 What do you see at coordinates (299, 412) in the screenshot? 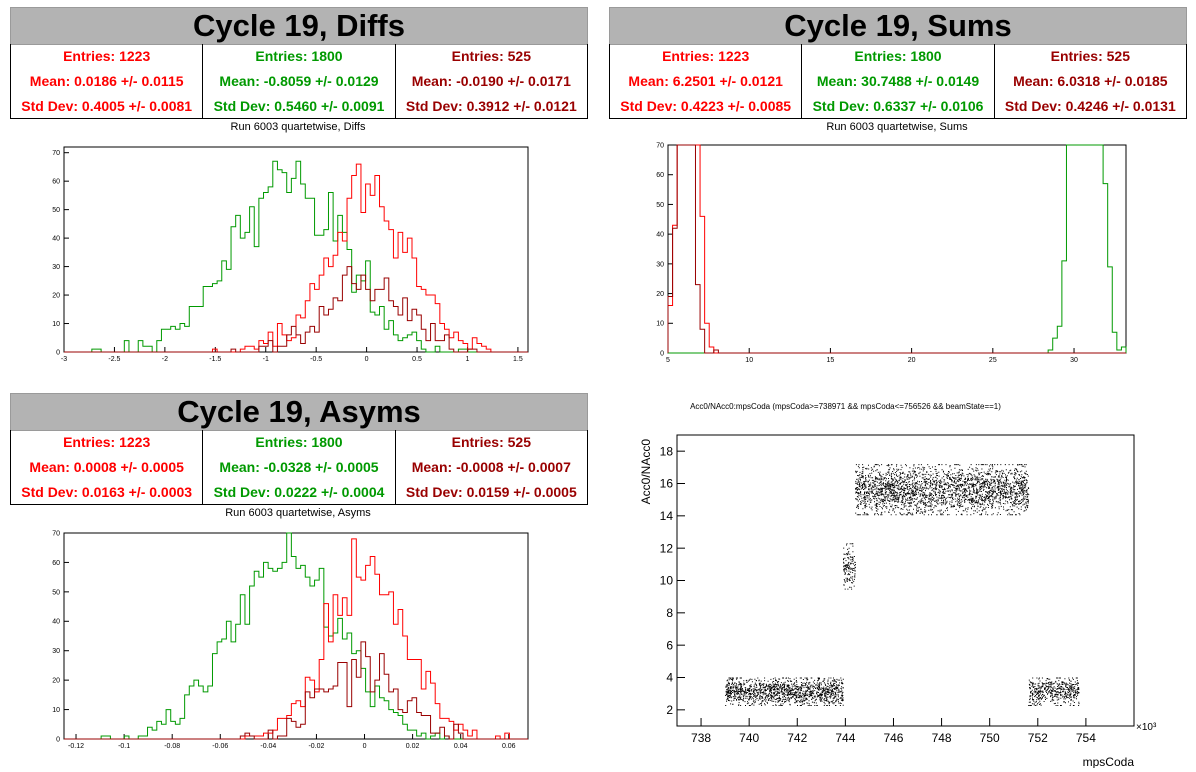
I see `asyms-title: Cycle 19, Asyms` at bounding box center [299, 412].